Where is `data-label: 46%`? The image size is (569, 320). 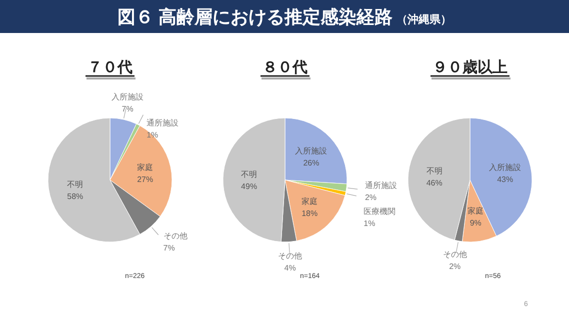 data-label: 46% is located at coordinates (434, 183).